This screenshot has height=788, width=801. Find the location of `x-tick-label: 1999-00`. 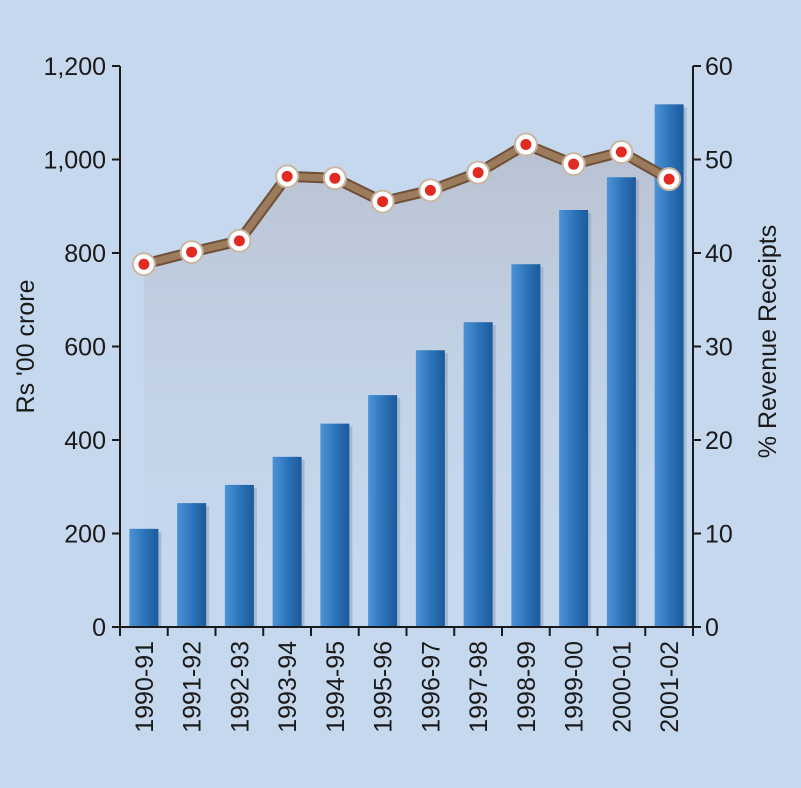

x-tick-label: 1999-00 is located at coordinates (575, 687).